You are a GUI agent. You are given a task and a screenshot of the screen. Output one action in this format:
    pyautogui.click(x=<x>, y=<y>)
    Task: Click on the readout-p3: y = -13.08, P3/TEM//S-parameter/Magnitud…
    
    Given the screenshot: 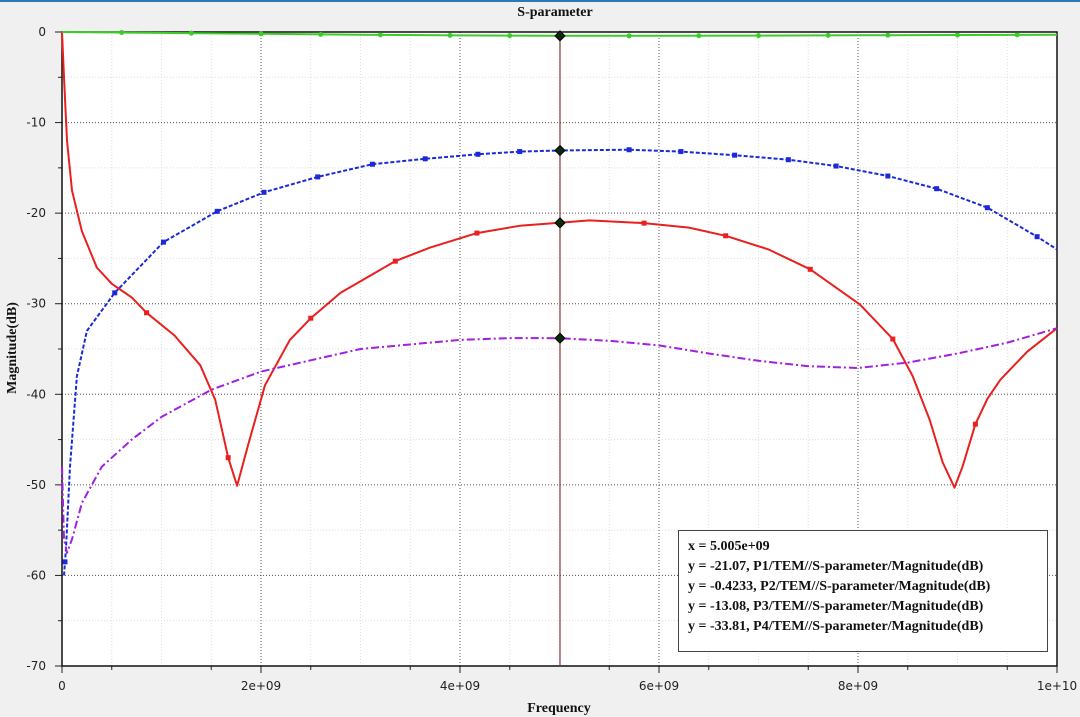 What is the action you would take?
    pyautogui.click(x=836, y=606)
    